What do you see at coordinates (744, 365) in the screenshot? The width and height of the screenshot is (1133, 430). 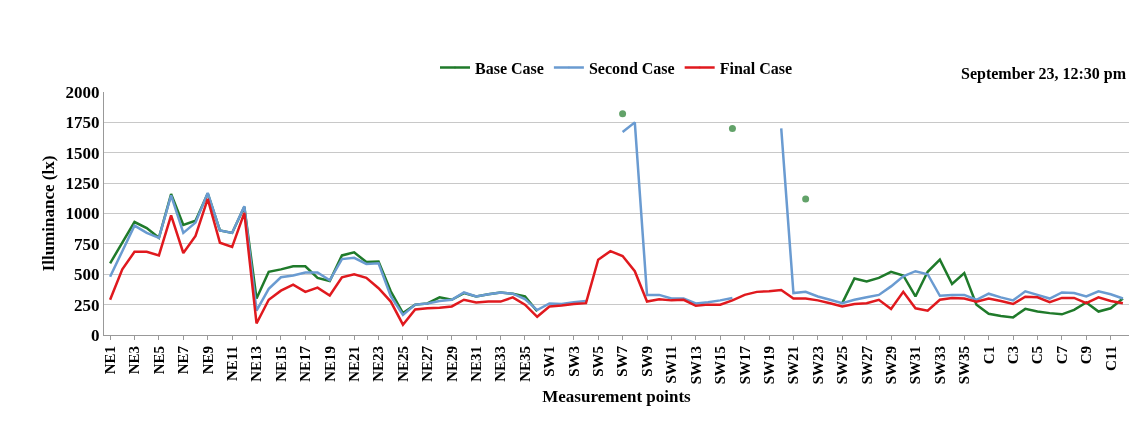 I see `x-tick-label: SW17` at bounding box center [744, 365].